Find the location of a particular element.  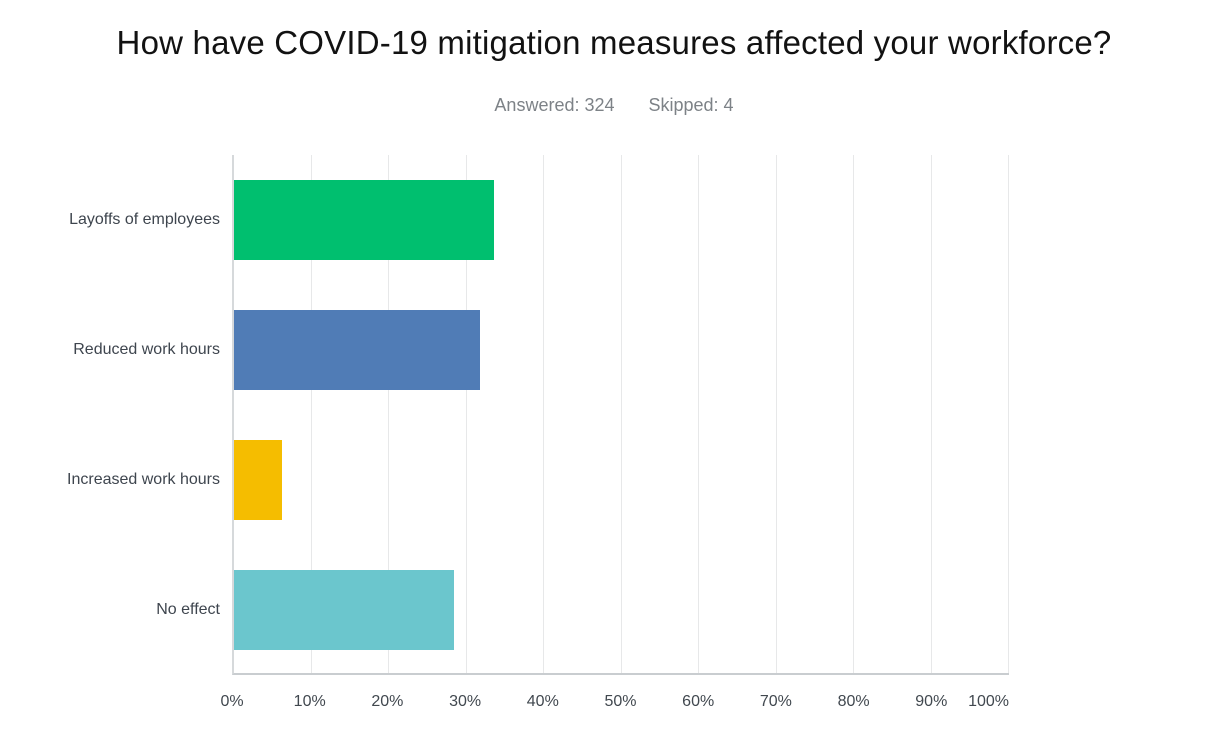

x-tick-label: 60% is located at coordinates (698, 701).